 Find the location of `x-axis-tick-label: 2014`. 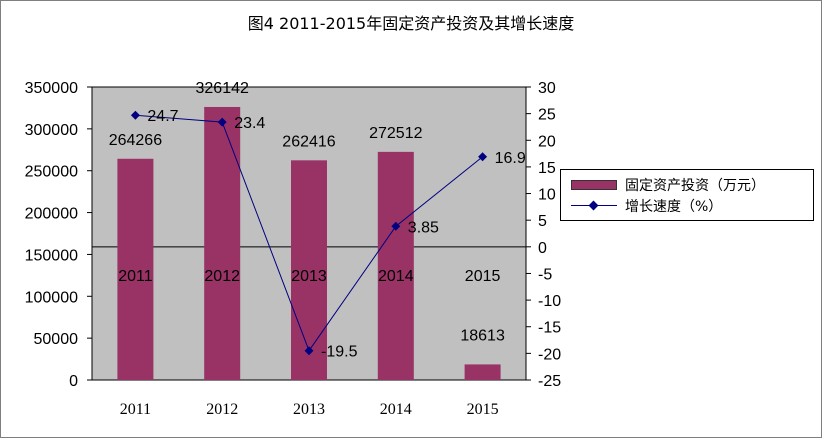

x-axis-tick-label: 2014 is located at coordinates (396, 409).